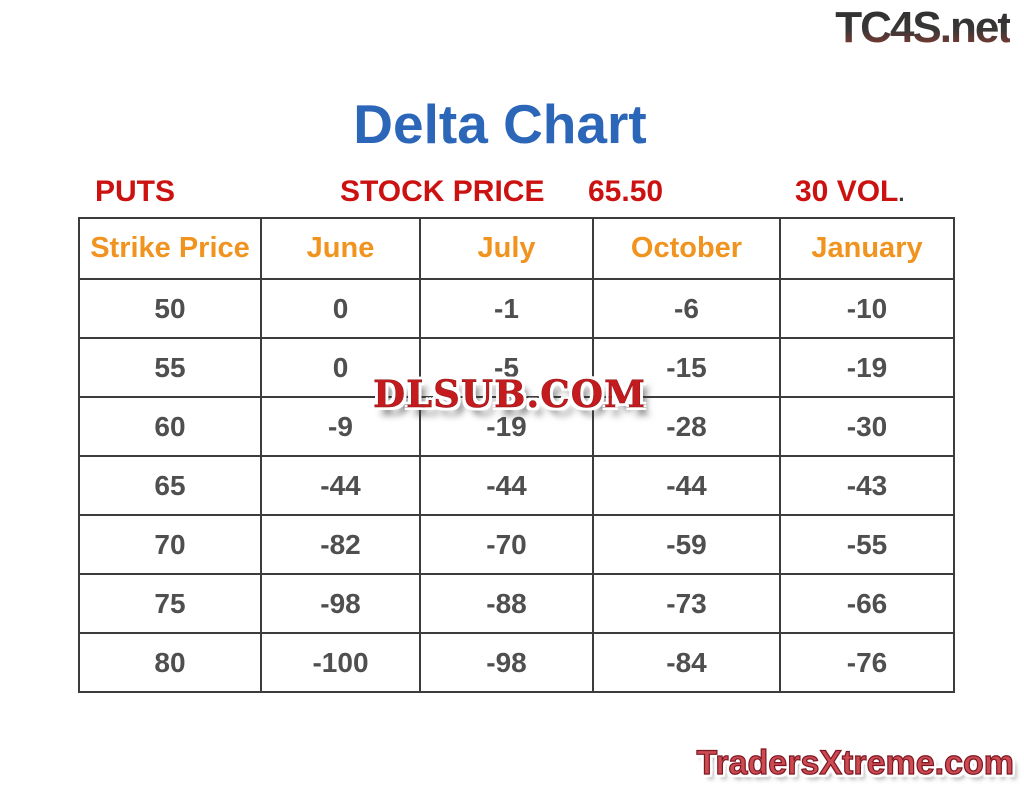  I want to click on tc4s-logo-text: TC4S.net, so click(919, 31).